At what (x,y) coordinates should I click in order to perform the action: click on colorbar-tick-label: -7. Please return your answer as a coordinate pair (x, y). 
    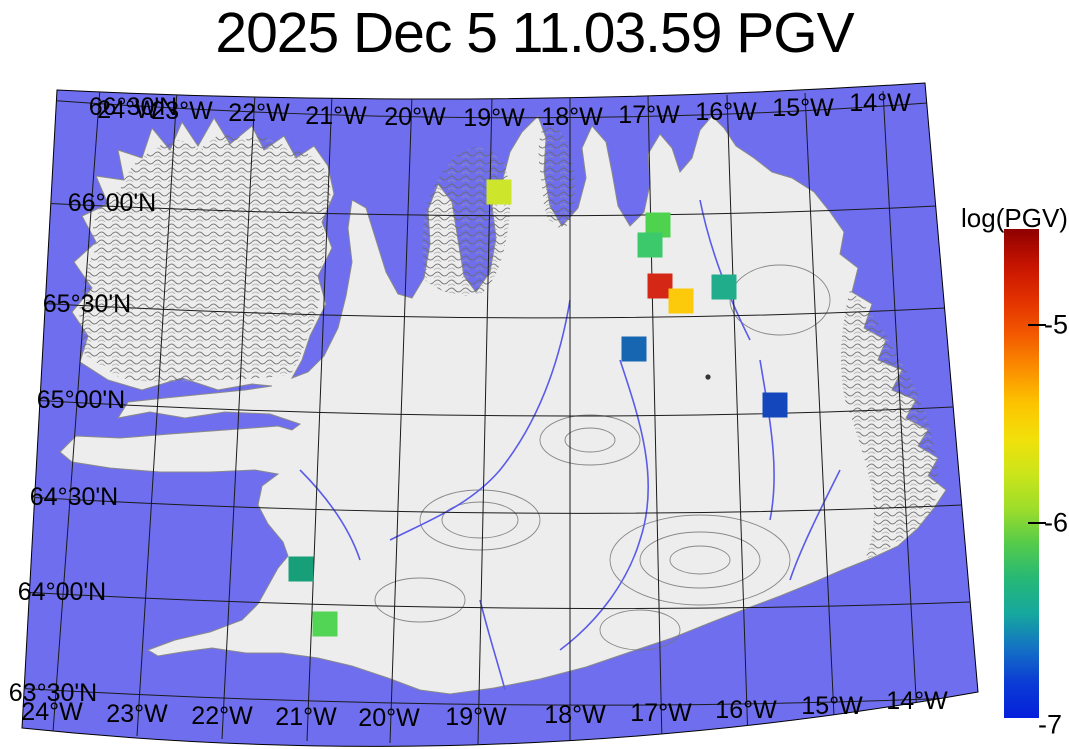
    Looking at the image, I should click on (1050, 724).